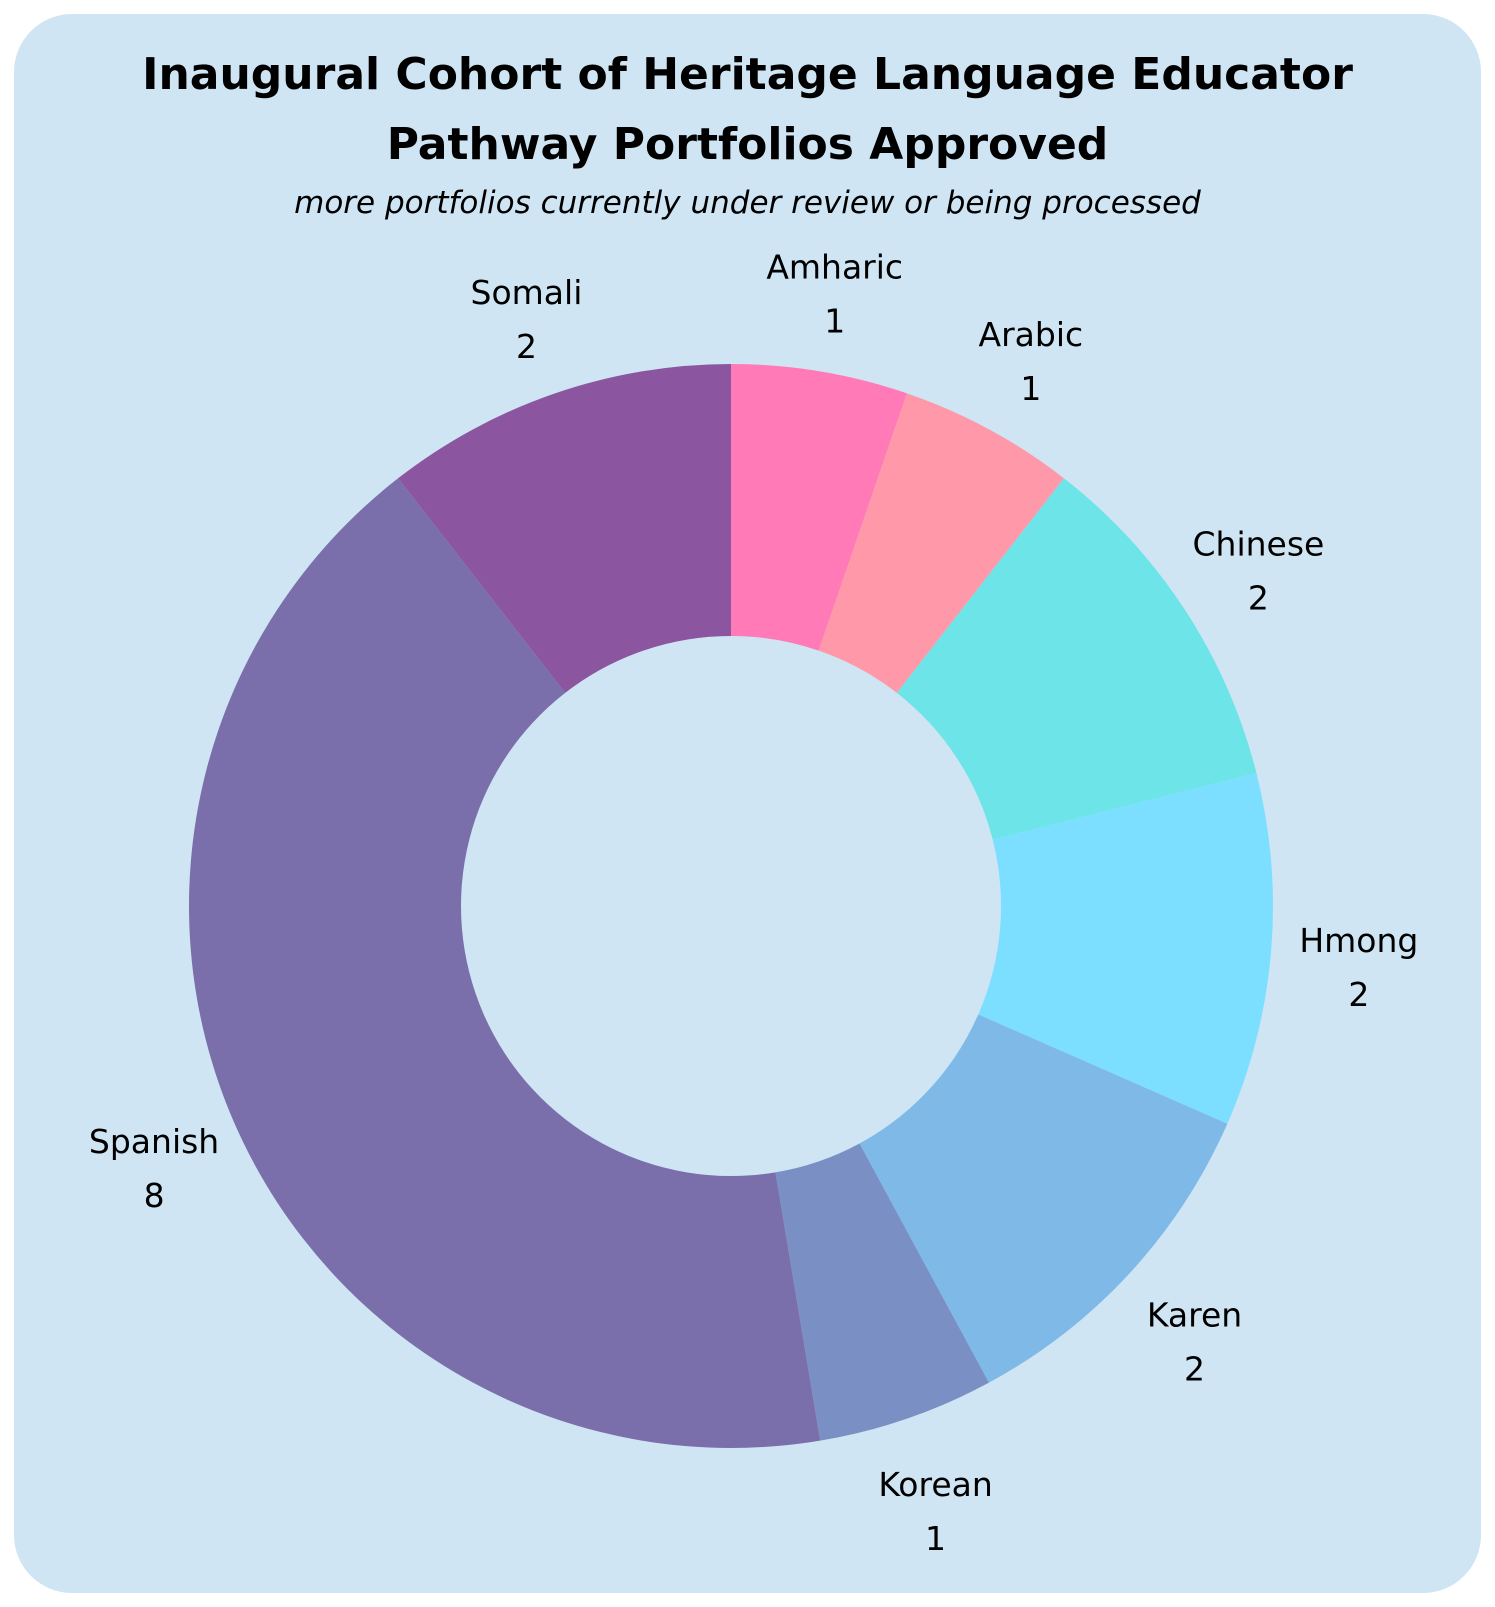 The height and width of the screenshot is (1607, 1495). Describe the element at coordinates (747, 144) in the screenshot. I see `chart-title-line-2: Pathway Portfolios Approved` at that location.